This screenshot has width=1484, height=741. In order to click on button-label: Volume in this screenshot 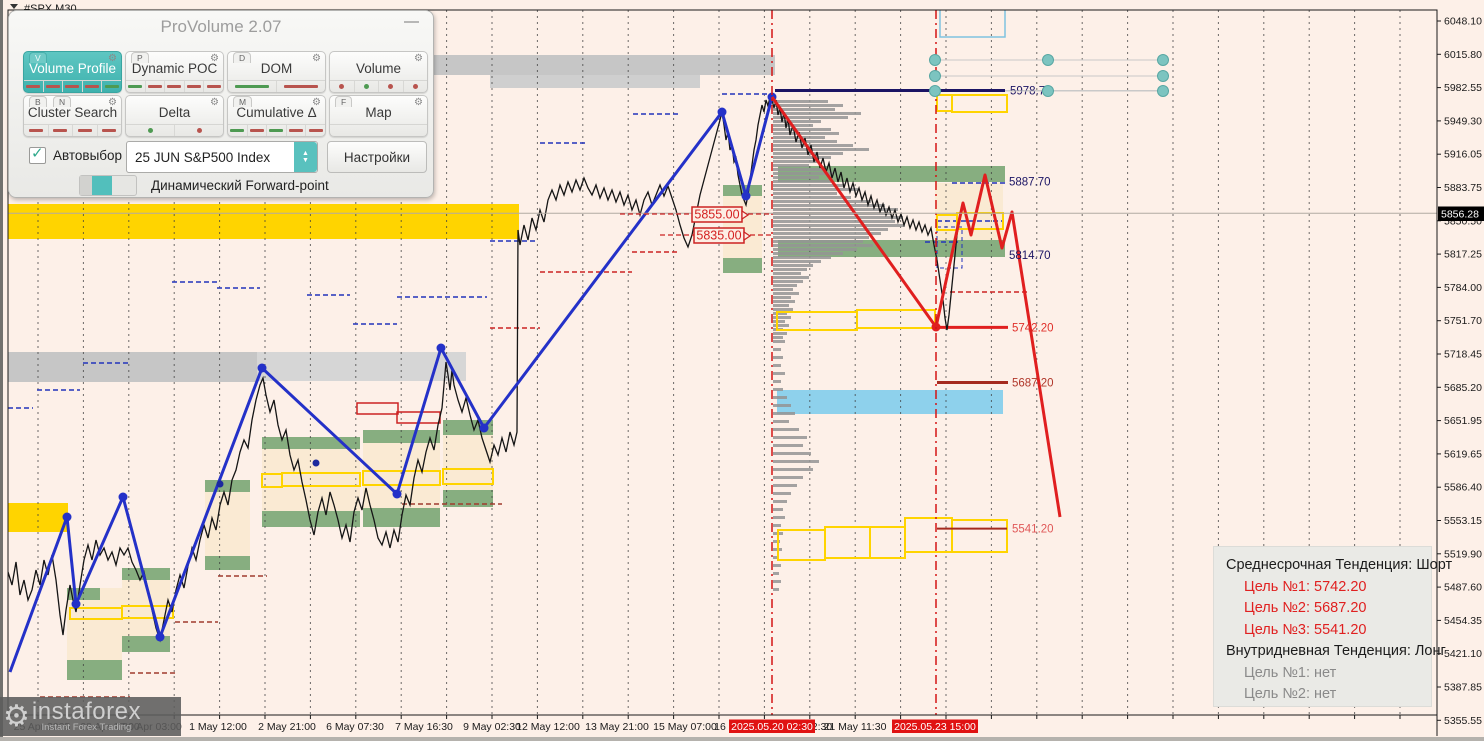, I will do `click(378, 68)`.